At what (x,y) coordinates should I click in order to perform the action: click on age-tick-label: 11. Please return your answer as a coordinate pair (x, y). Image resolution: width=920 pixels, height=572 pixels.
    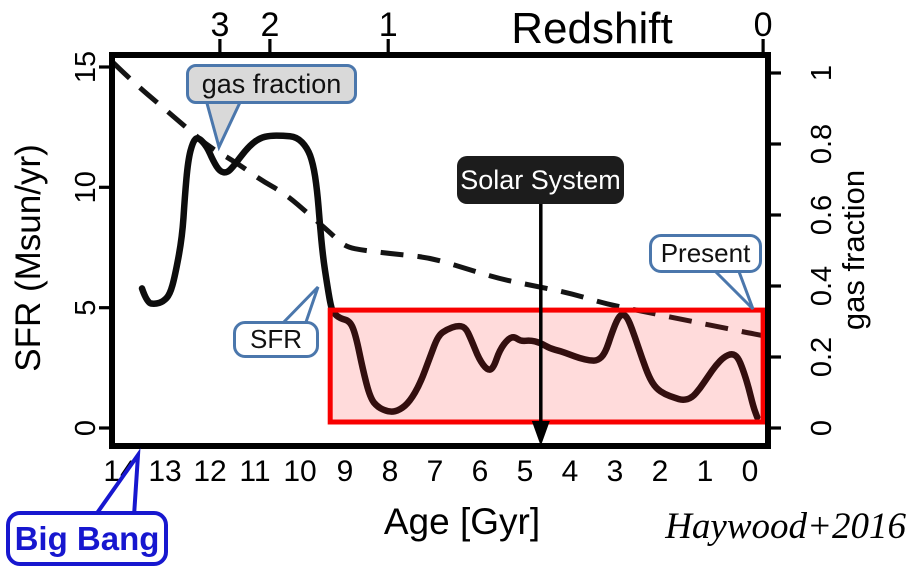
    Looking at the image, I should click on (254, 471).